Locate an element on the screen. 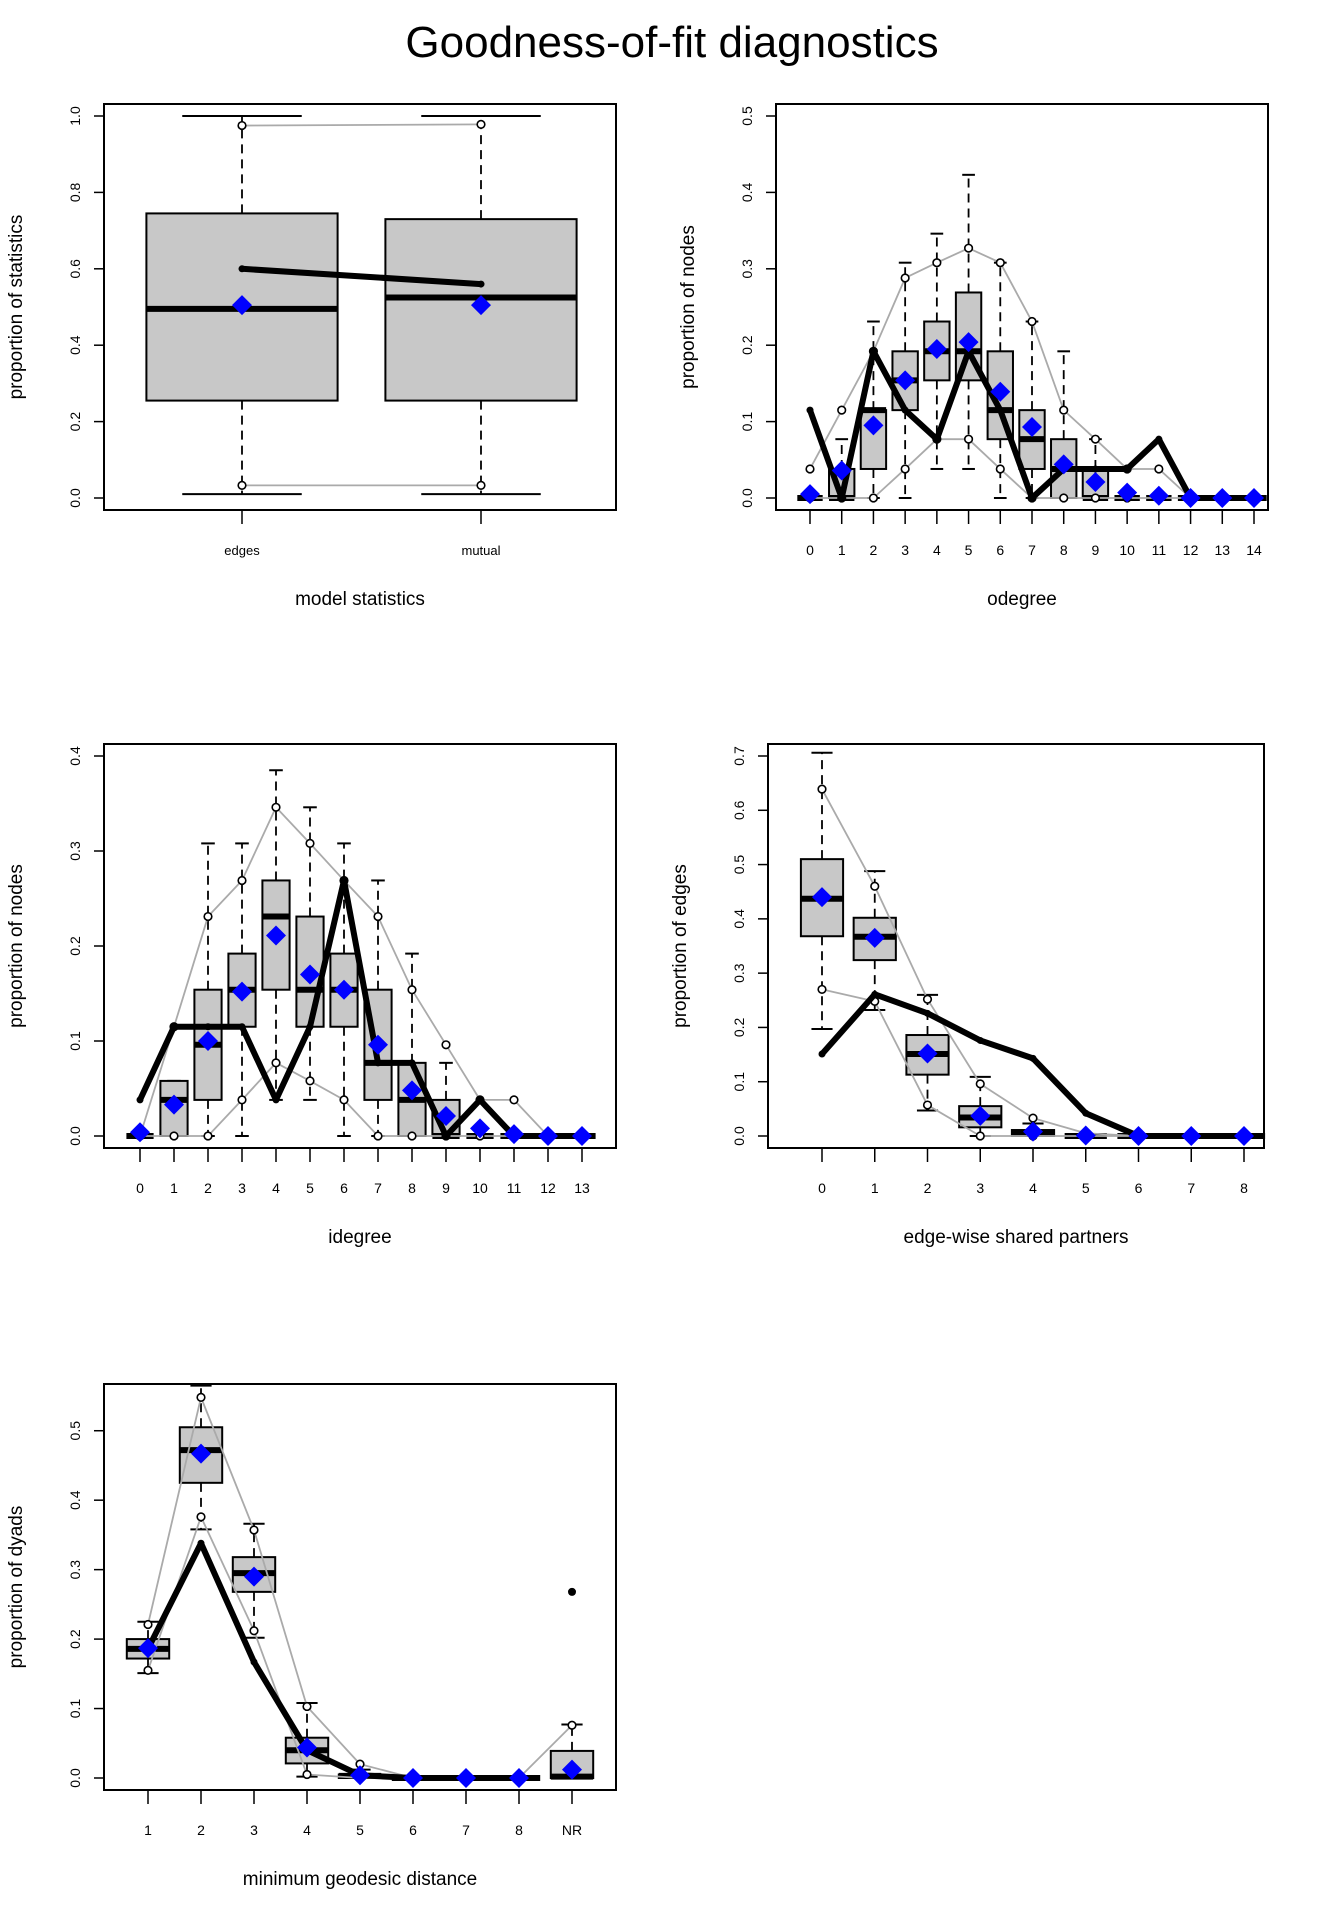 This screenshot has width=1344, height=1920. y-tick-label: 0.7 is located at coordinates (739, 756).